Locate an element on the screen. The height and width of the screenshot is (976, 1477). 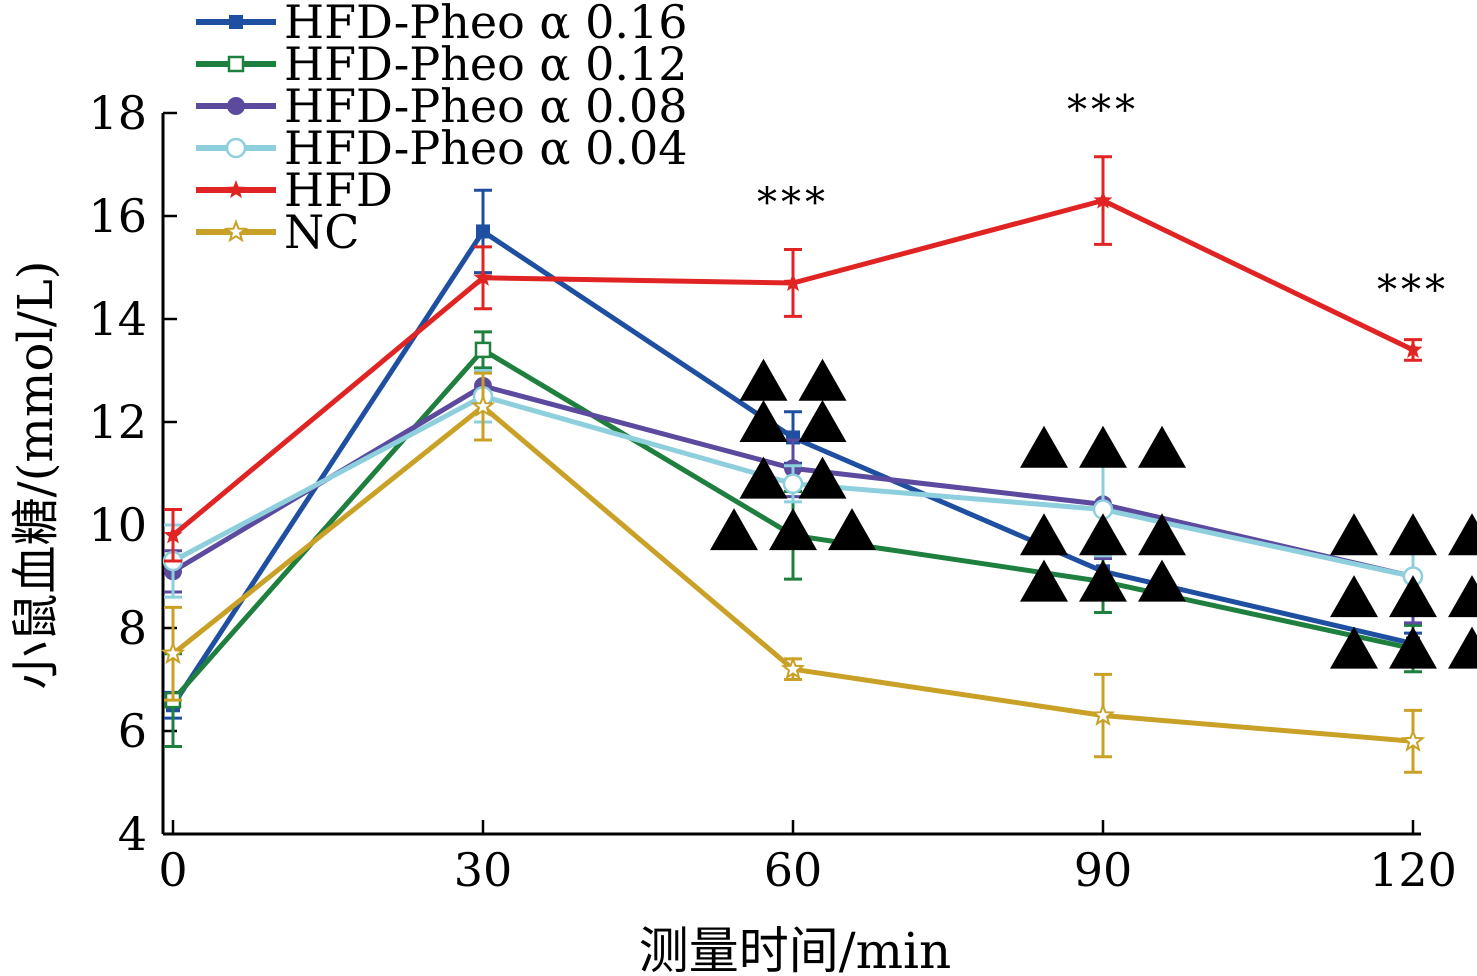
y-tick-label: 8 is located at coordinates (132, 628).